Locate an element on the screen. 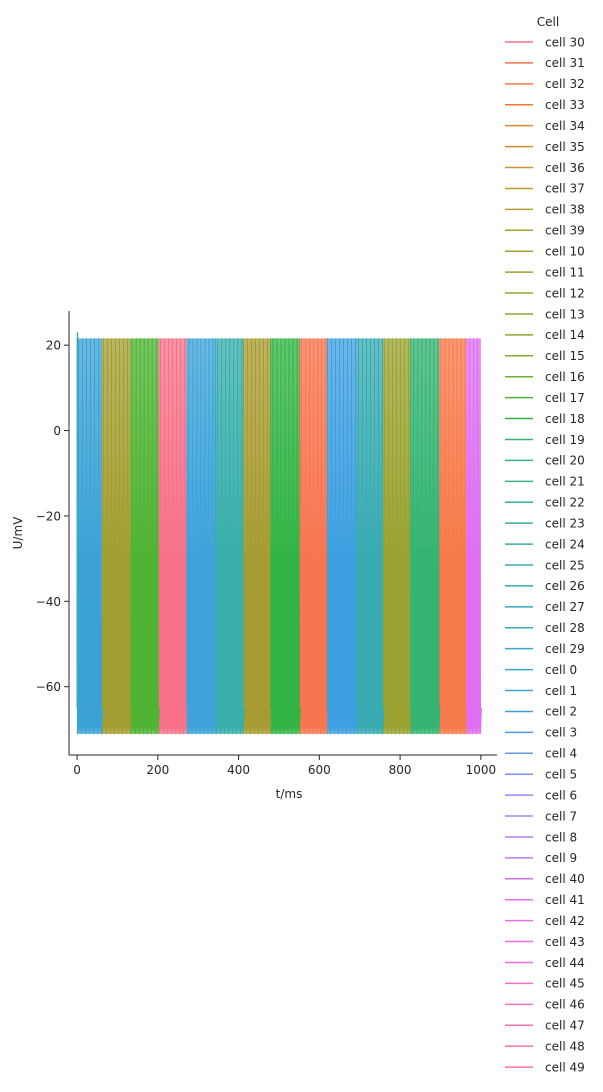  legend-label: cell 0 is located at coordinates (561, 670).